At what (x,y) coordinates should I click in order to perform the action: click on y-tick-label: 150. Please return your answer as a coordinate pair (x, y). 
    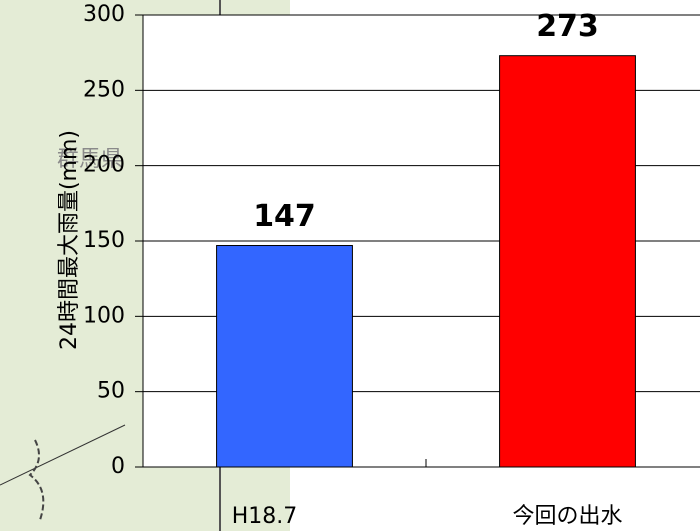
    Looking at the image, I should click on (104, 240).